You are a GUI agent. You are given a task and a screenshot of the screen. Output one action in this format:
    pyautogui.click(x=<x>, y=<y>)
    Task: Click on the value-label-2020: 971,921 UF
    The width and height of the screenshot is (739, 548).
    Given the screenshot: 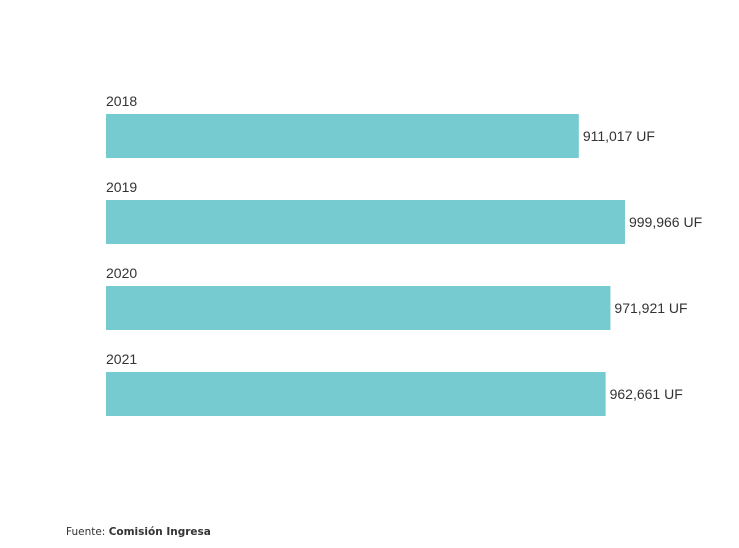 What is the action you would take?
    pyautogui.click(x=650, y=308)
    